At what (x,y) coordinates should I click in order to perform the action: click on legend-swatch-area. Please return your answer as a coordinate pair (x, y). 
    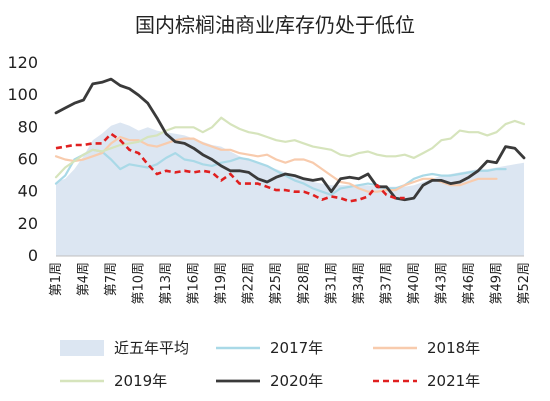
    Looking at the image, I should click on (82, 348).